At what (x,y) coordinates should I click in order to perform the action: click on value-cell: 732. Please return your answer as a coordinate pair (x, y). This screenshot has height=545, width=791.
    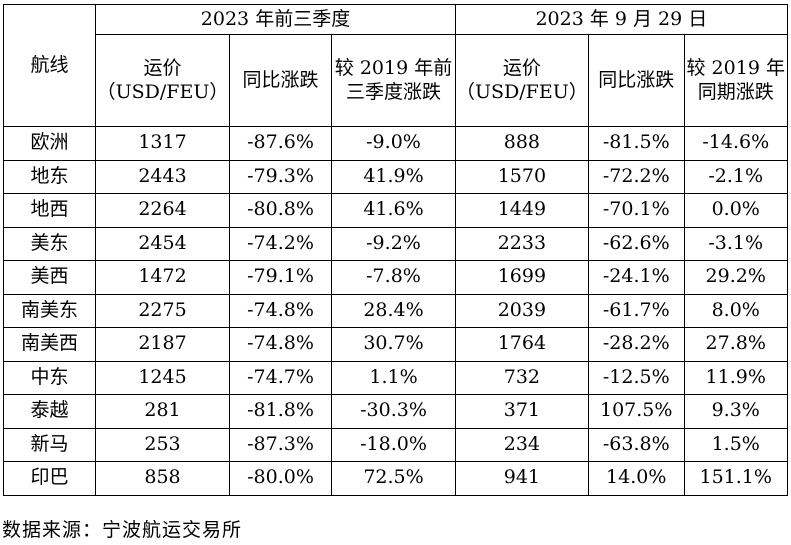
    Looking at the image, I should click on (522, 377).